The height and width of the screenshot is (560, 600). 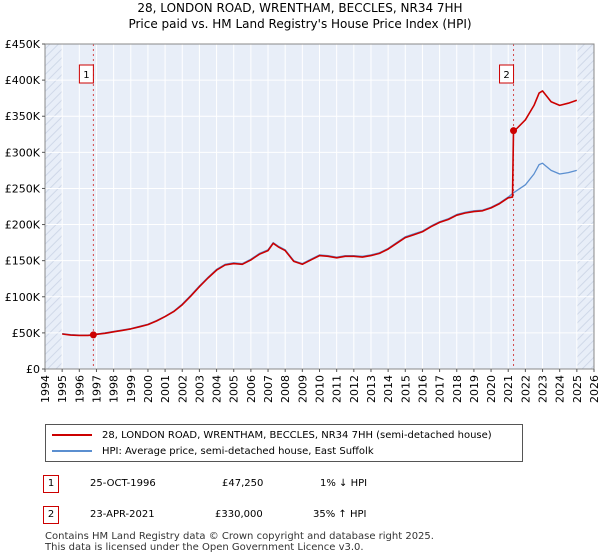 What do you see at coordinates (23, 152) in the screenshot?
I see `y-tick-label: £300K` at bounding box center [23, 152].